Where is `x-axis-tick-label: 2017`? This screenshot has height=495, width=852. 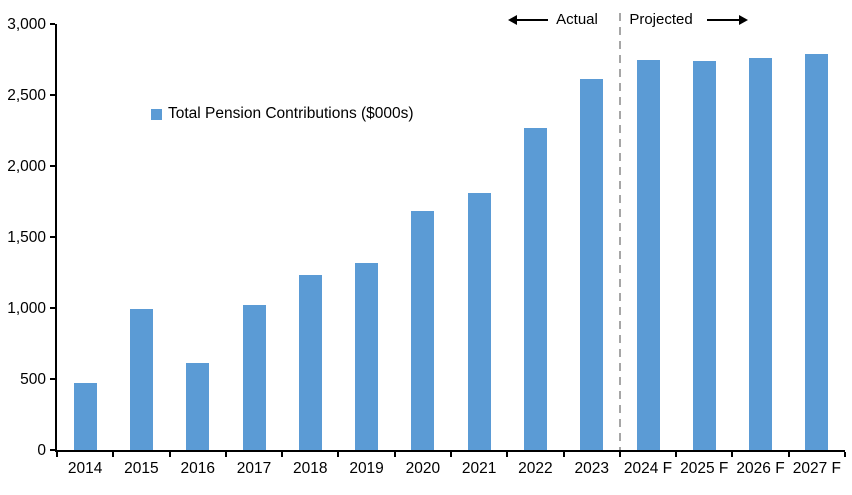
x-axis-tick-label: 2017 is located at coordinates (254, 468).